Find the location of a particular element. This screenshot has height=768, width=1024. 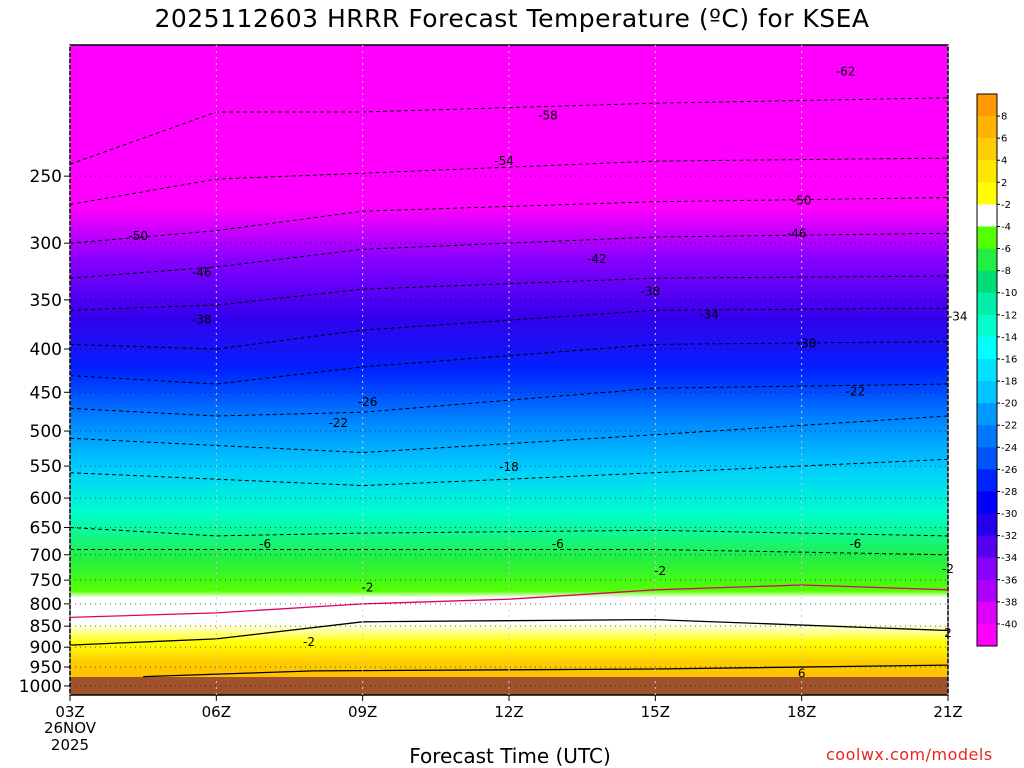

contour-label-5: -46 is located at coordinates (797, 233).